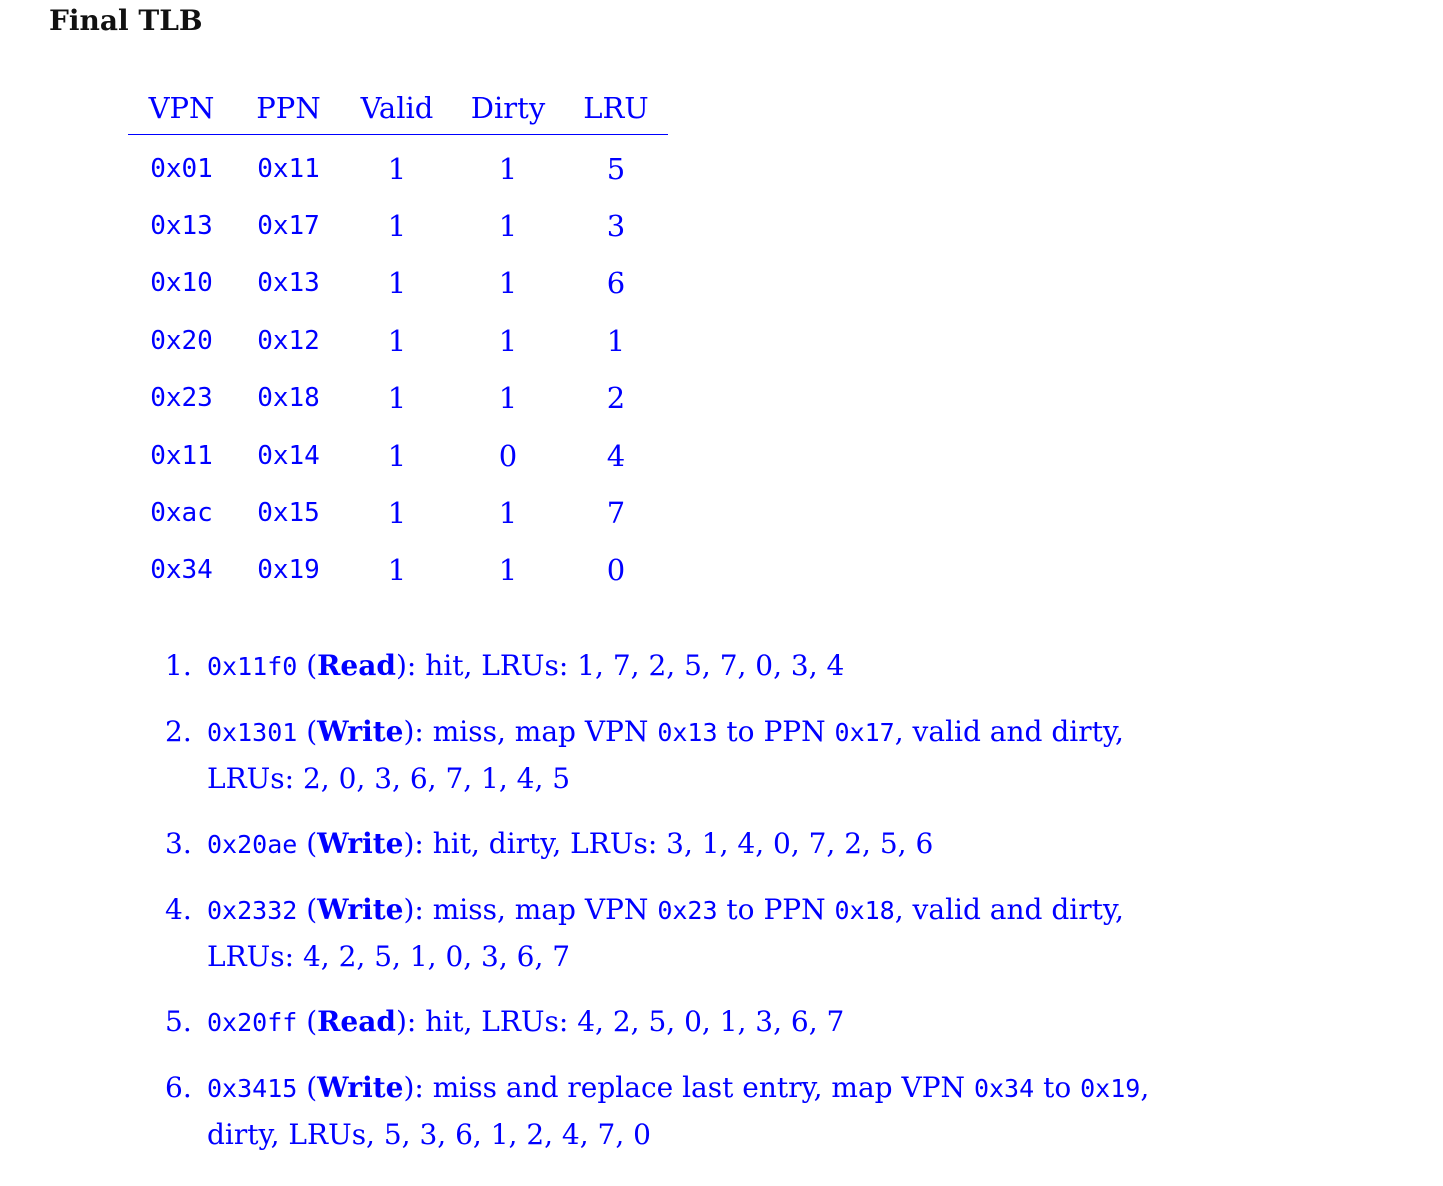 The width and height of the screenshot is (1443, 1186). Describe the element at coordinates (181, 570) in the screenshot. I see `vpn-cell: 0x34` at that location.